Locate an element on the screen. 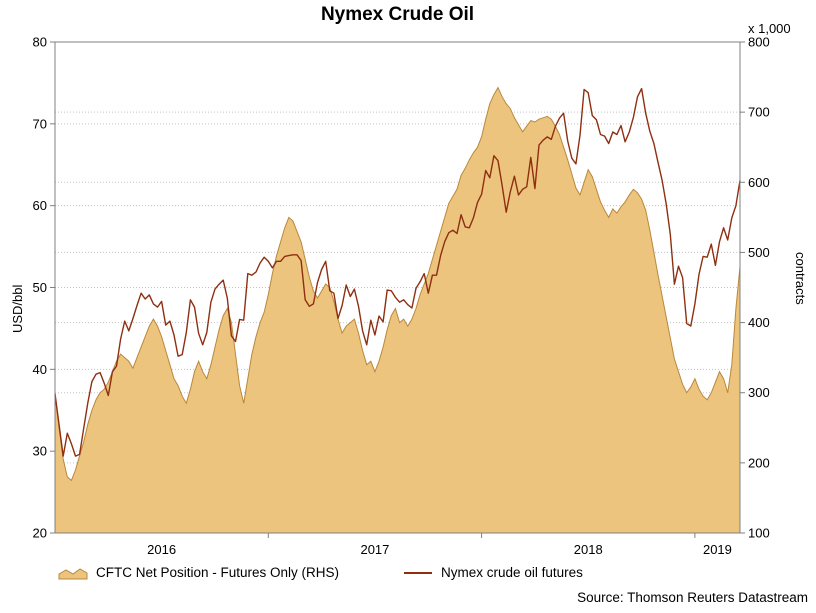 This screenshot has height=613, width=816. legend-label-price: Nymex crude oil futures is located at coordinates (512, 572).